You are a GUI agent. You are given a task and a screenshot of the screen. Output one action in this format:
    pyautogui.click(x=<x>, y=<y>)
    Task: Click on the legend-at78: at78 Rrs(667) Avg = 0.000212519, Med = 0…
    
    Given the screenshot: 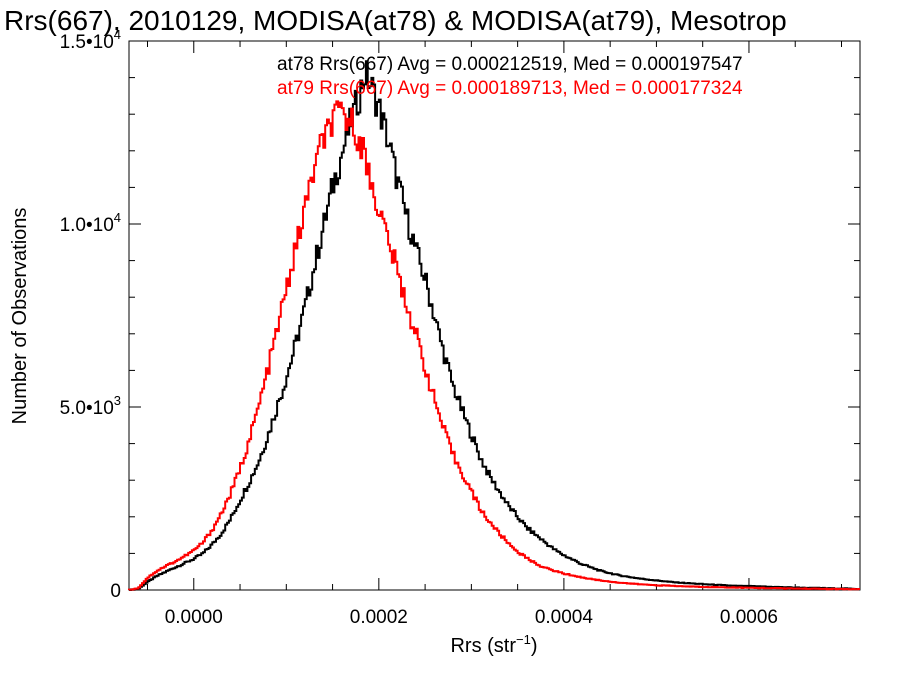 What is the action you would take?
    pyautogui.click(x=510, y=64)
    